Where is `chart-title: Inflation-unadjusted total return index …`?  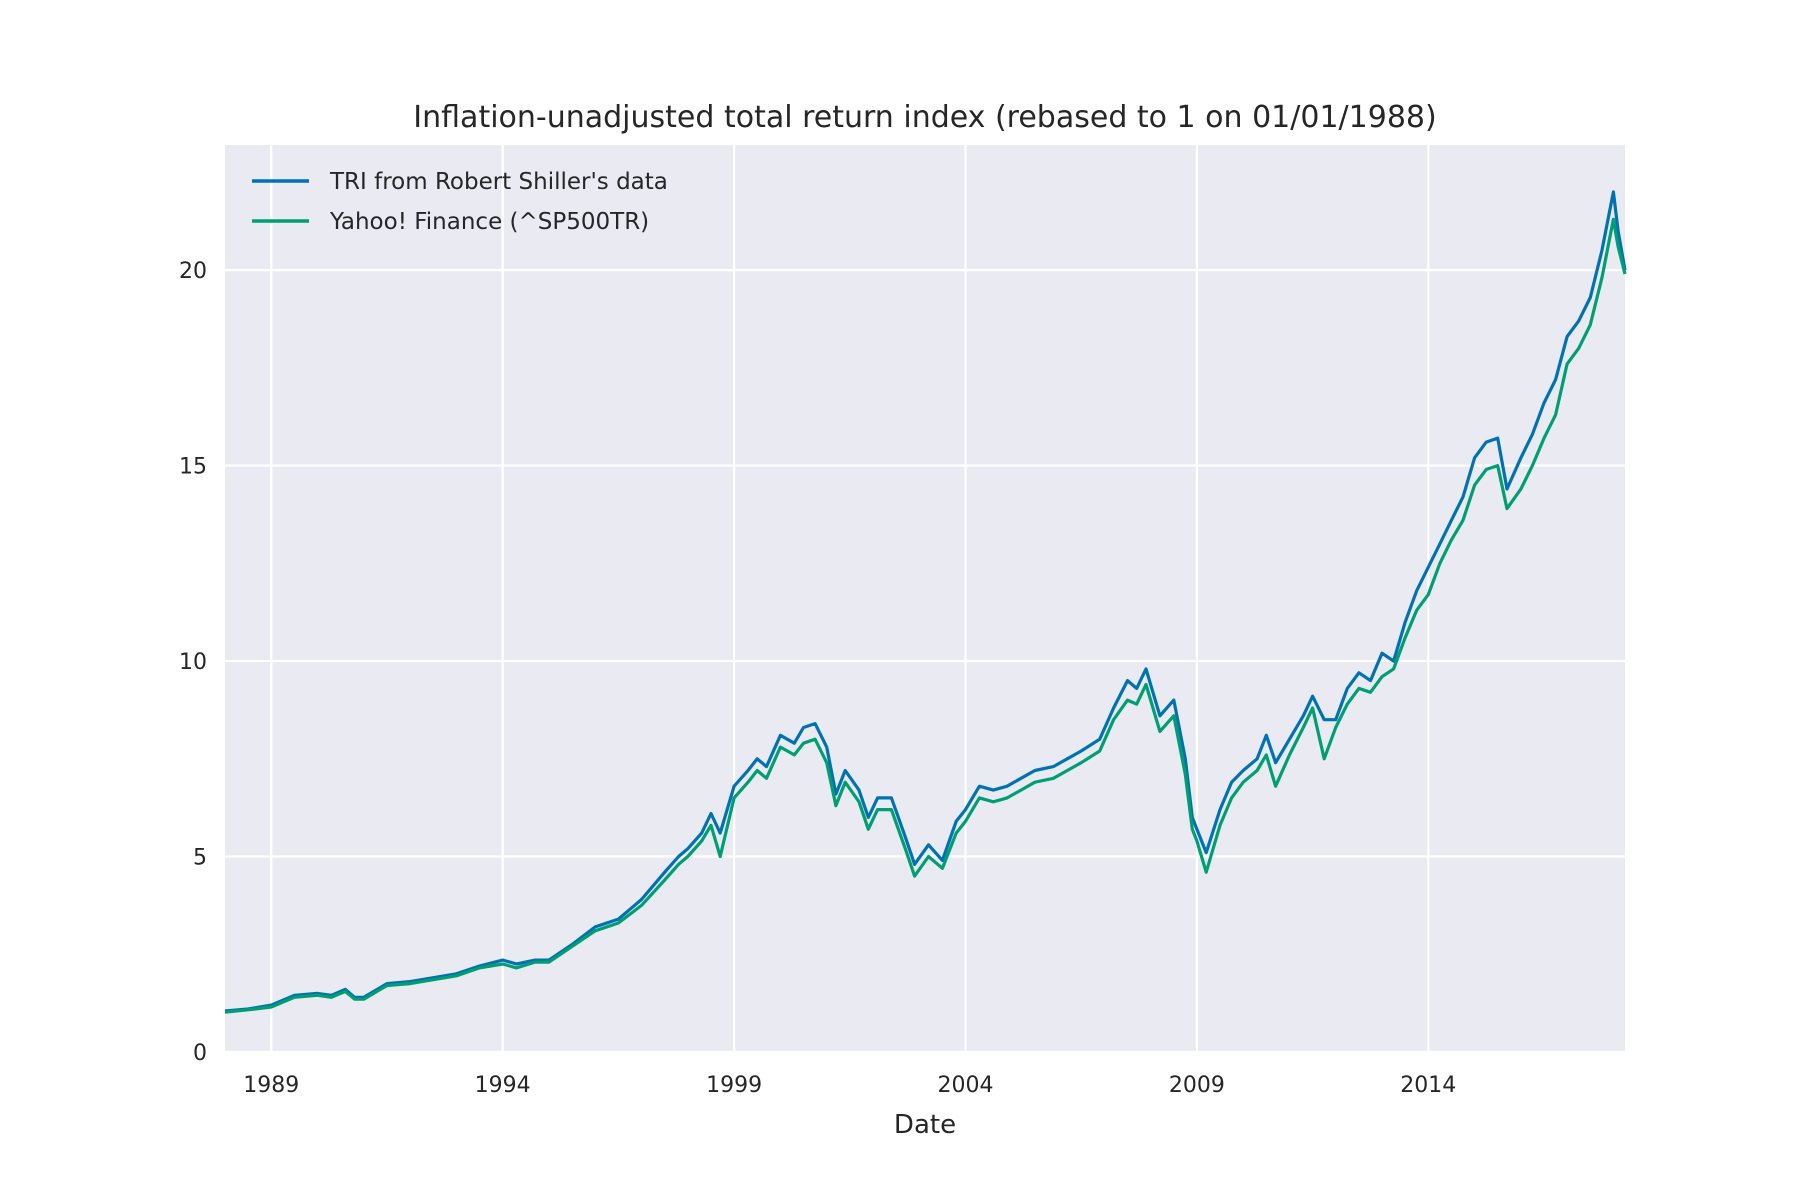 chart-title: Inflation-unadjusted total return index … is located at coordinates (924, 117).